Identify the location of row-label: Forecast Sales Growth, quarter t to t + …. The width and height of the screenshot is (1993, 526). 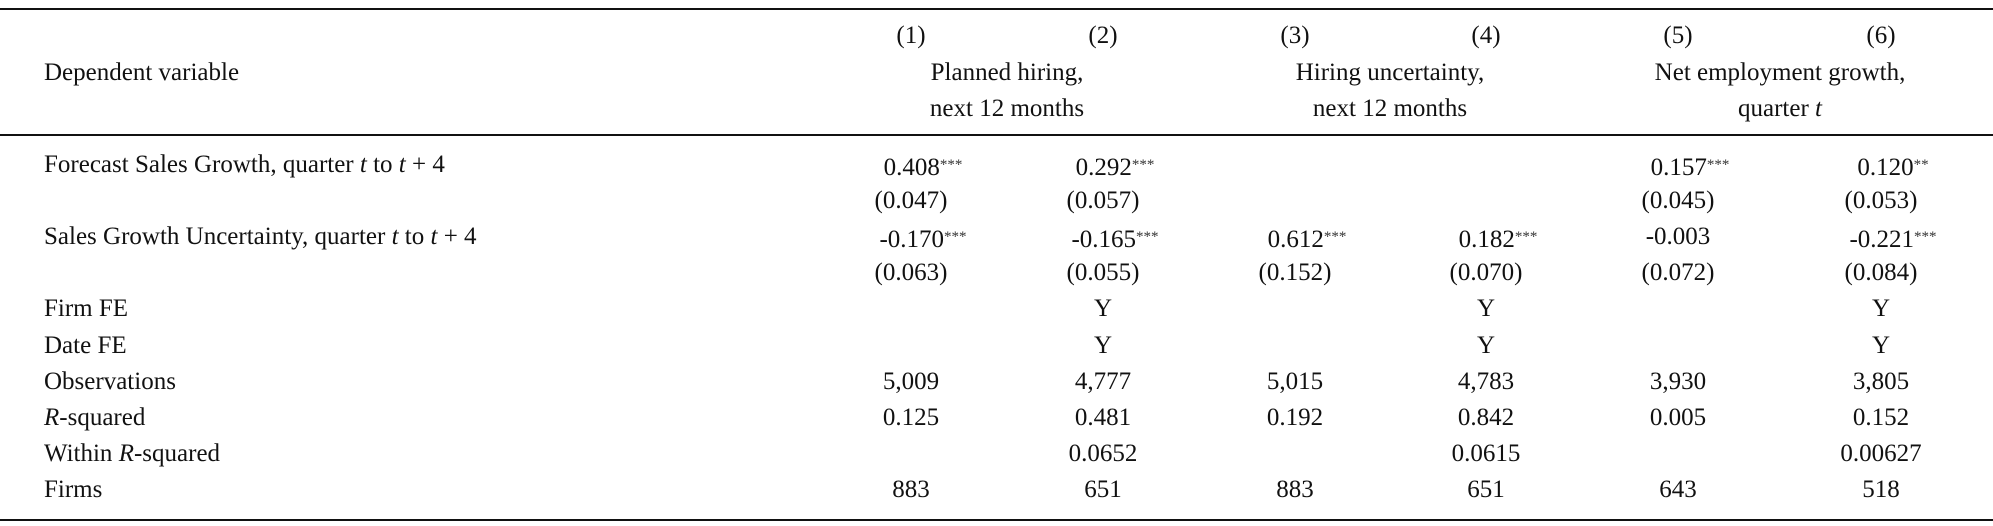
(244, 165).